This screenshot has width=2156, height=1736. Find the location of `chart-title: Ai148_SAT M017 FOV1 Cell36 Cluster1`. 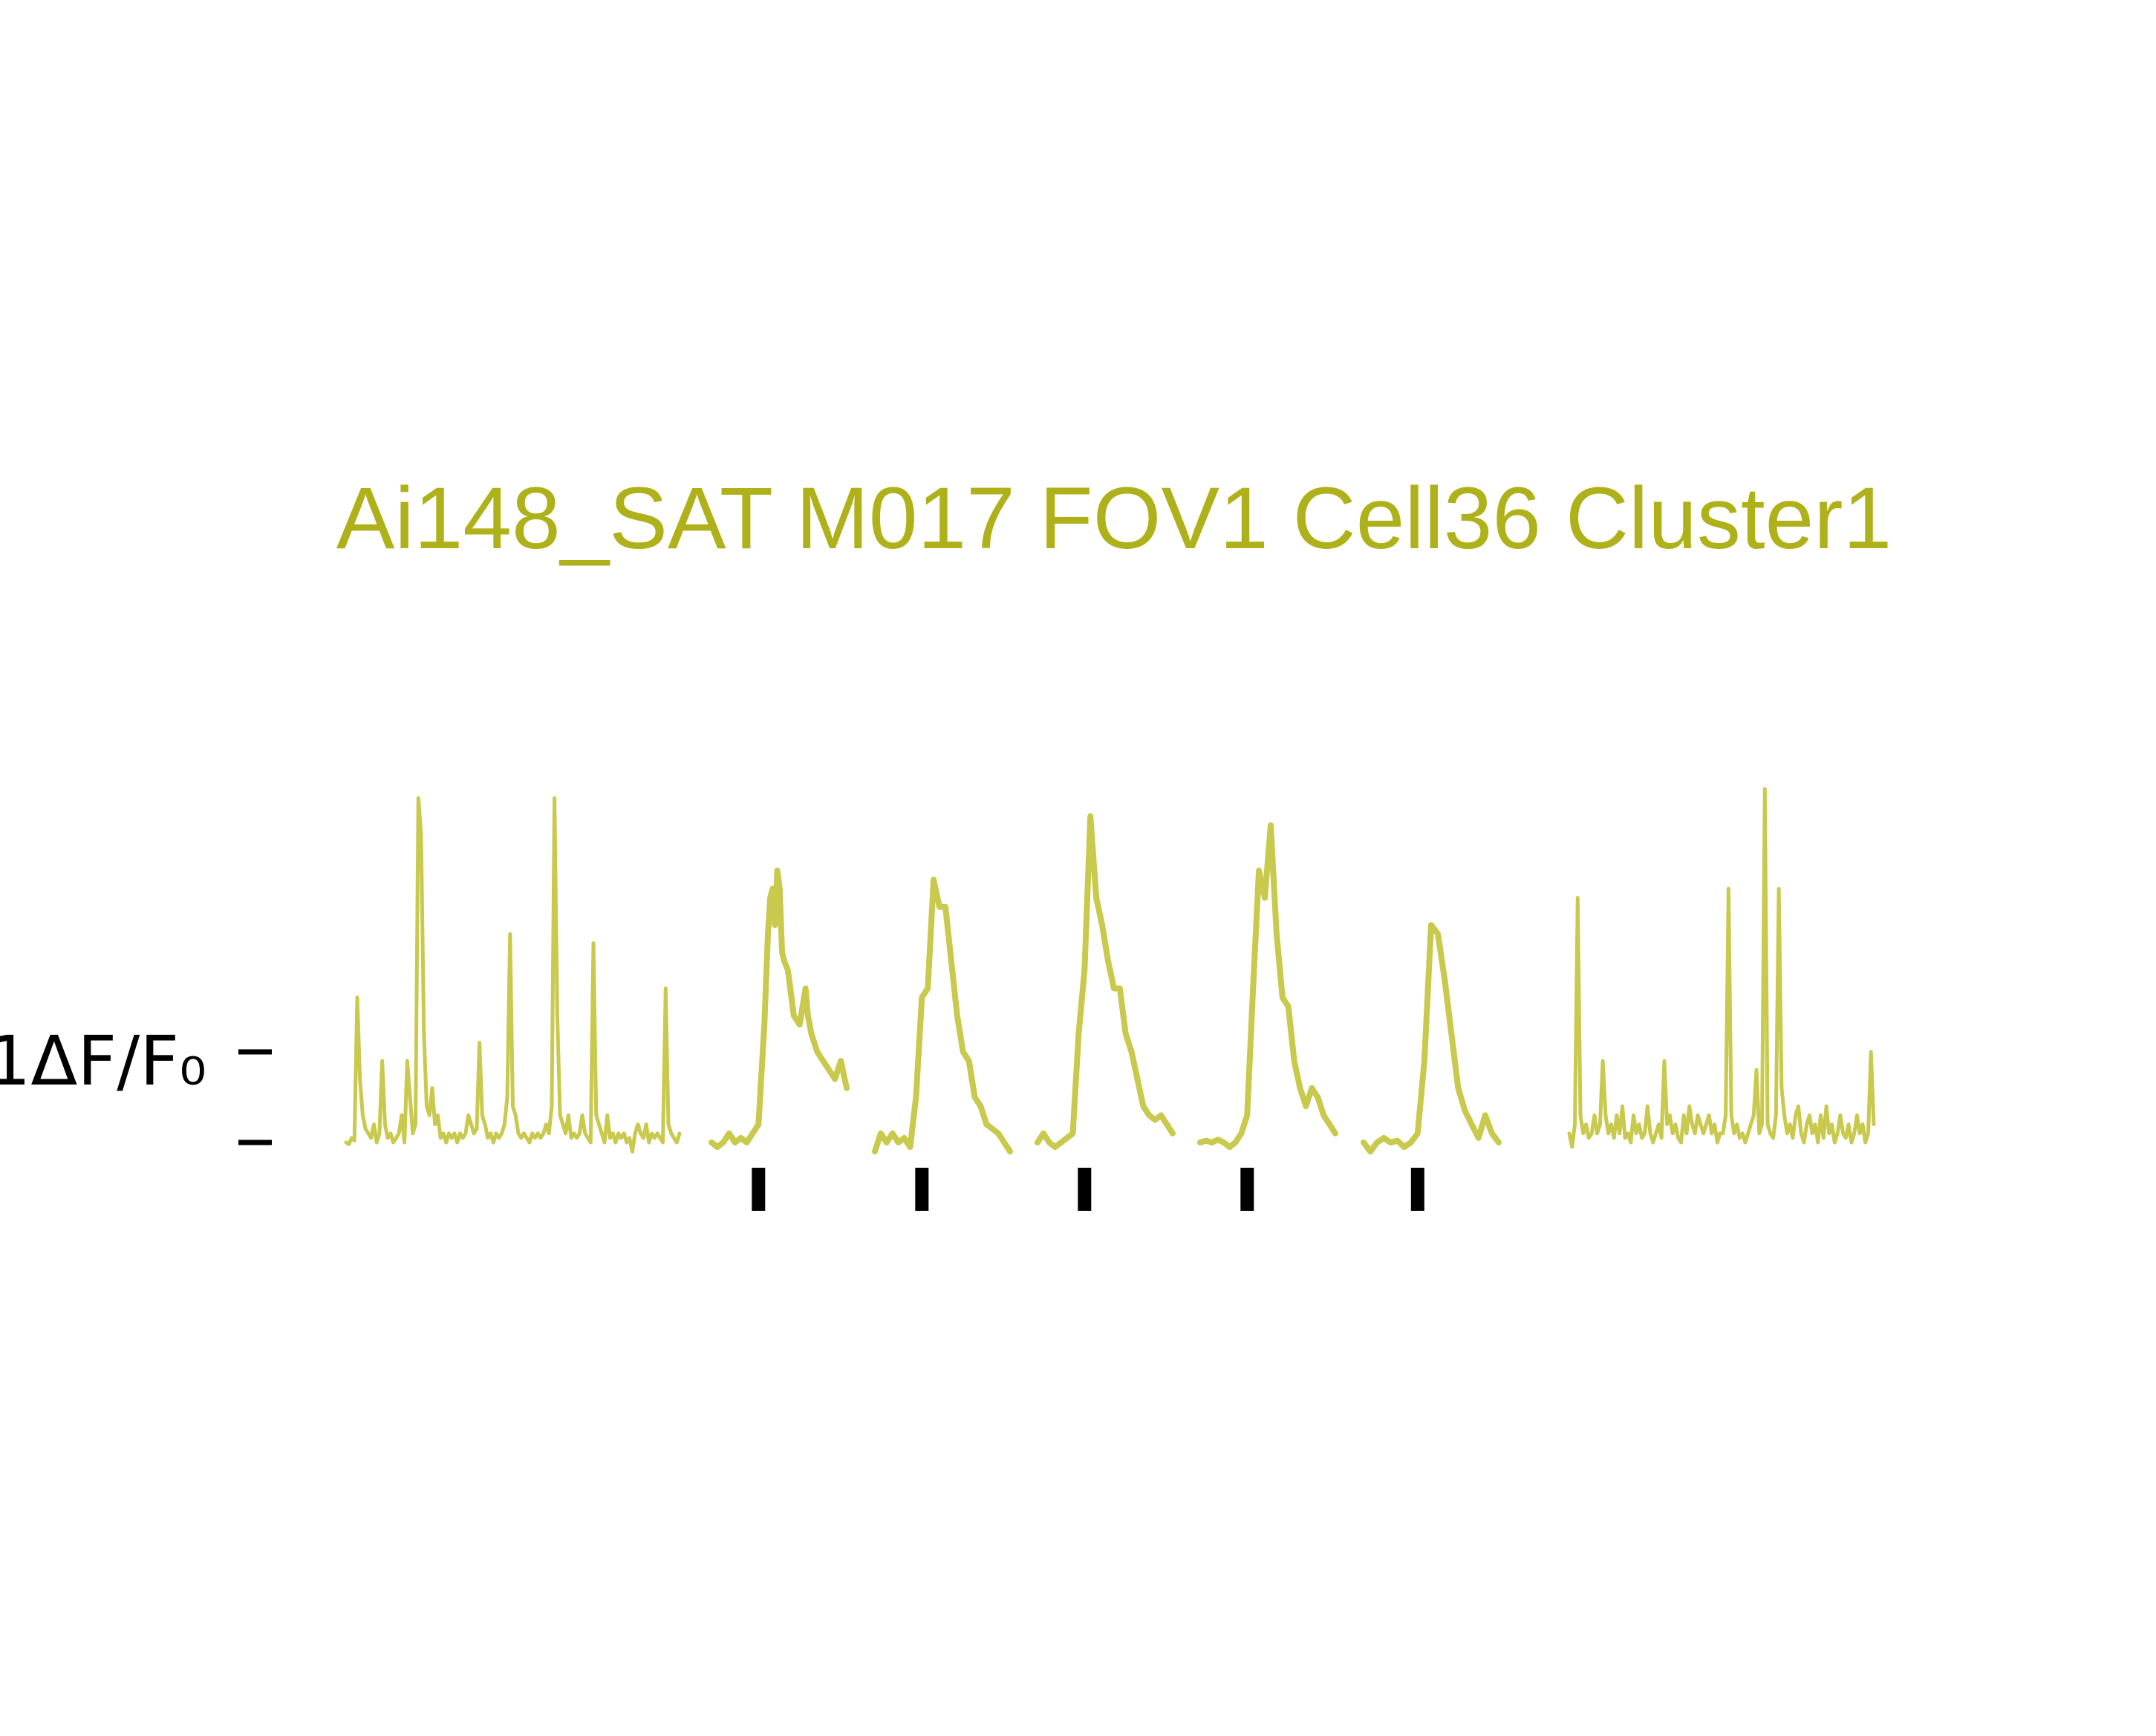

chart-title: Ai148_SAT M017 FOV1 Cell36 Cluster1 is located at coordinates (1114, 518).